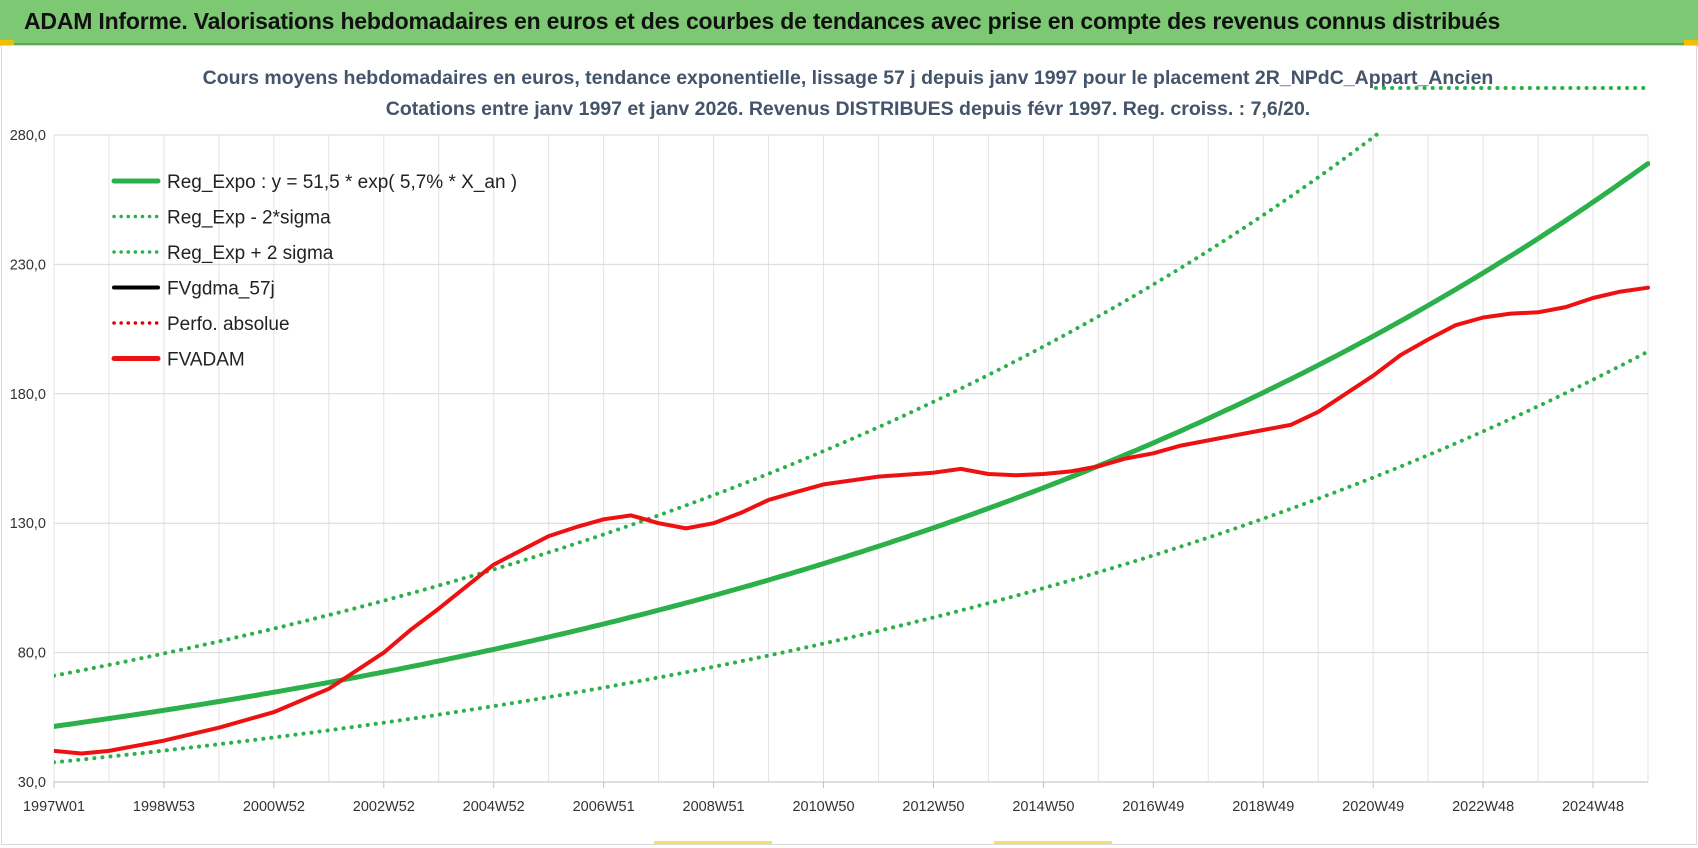  What do you see at coordinates (249, 218) in the screenshot?
I see `legend-label-1: Reg_Exp - 2*sigma` at bounding box center [249, 218].